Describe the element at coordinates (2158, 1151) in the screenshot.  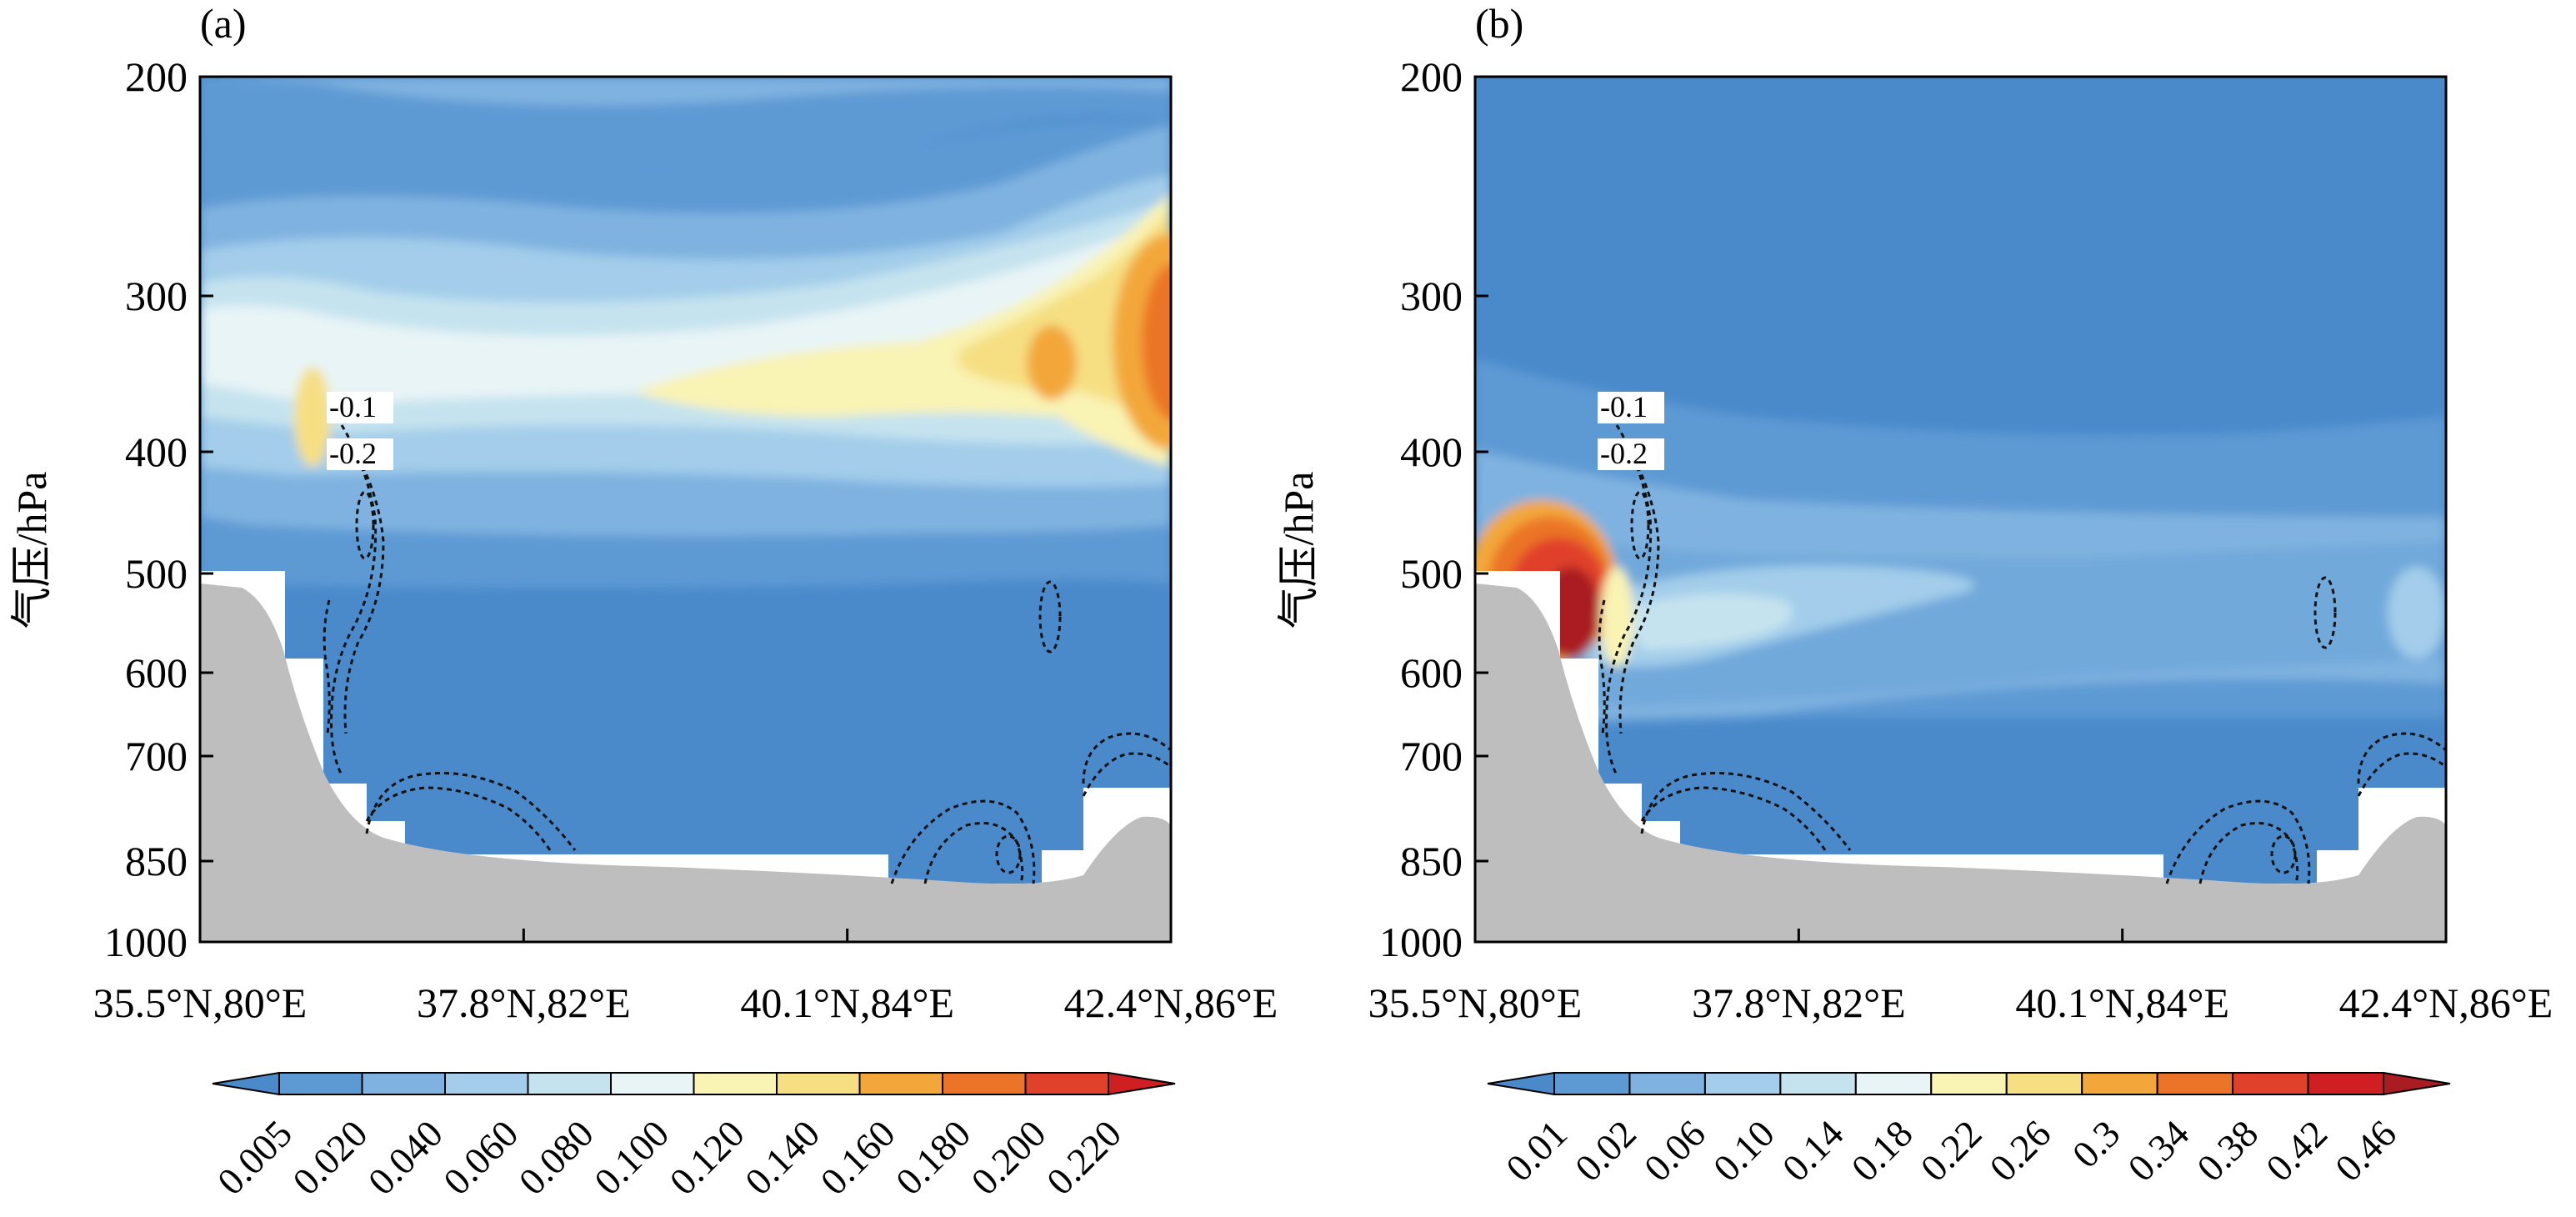
I see `colorbar-label: 0.34` at that location.